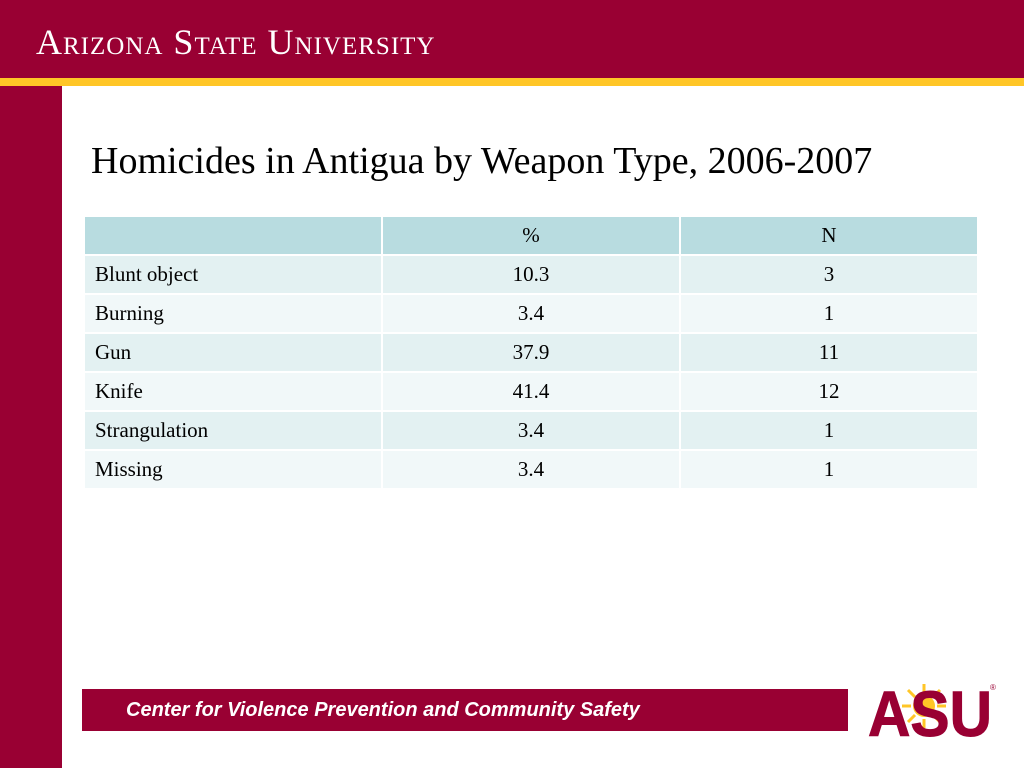 The width and height of the screenshot is (1024, 768). I want to click on table-row: Strangulation 3.4 1, so click(531, 430).